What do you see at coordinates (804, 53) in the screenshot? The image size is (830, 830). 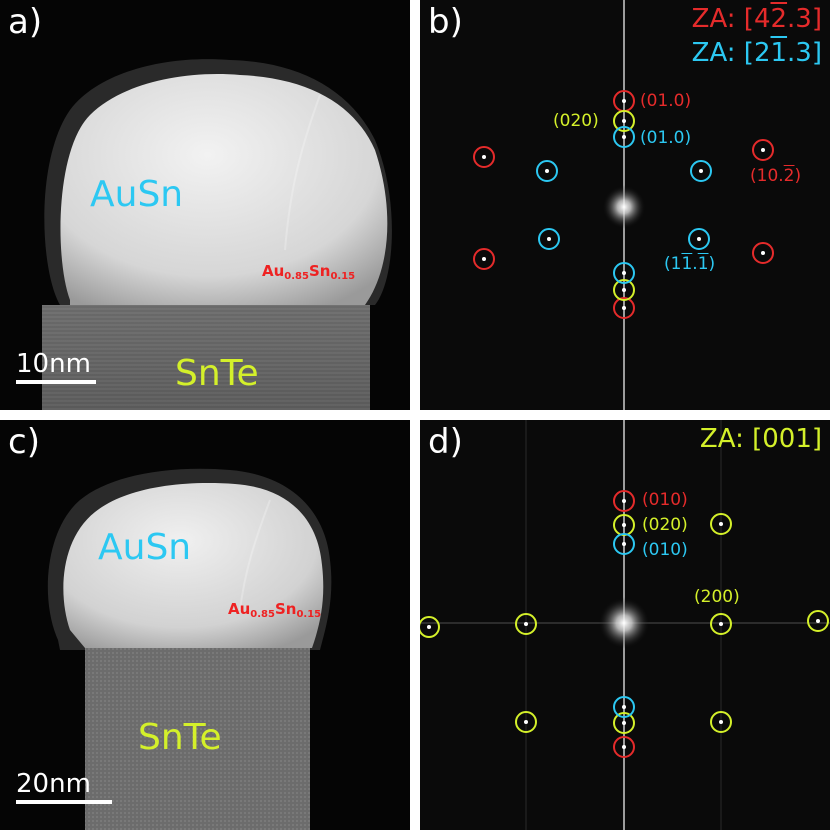 I see `za2-suffix: .3]` at bounding box center [804, 53].